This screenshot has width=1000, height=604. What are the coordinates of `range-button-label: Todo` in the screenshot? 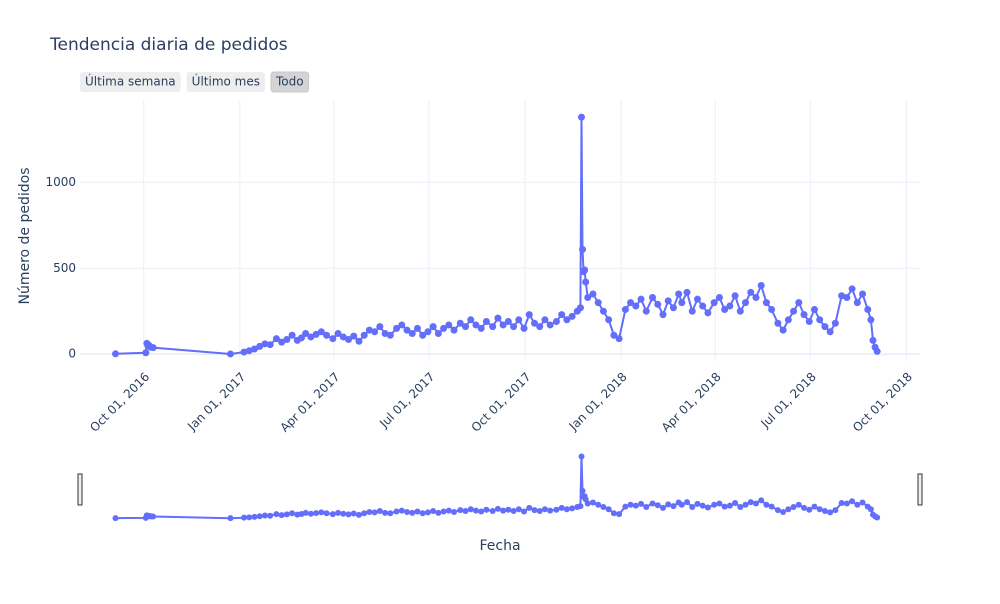 It's located at (289, 82).